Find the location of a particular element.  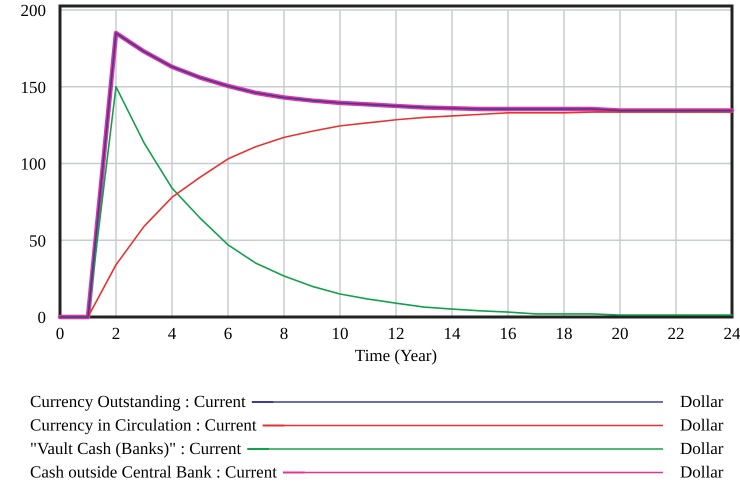

x-tick-label: 4 is located at coordinates (172, 333).